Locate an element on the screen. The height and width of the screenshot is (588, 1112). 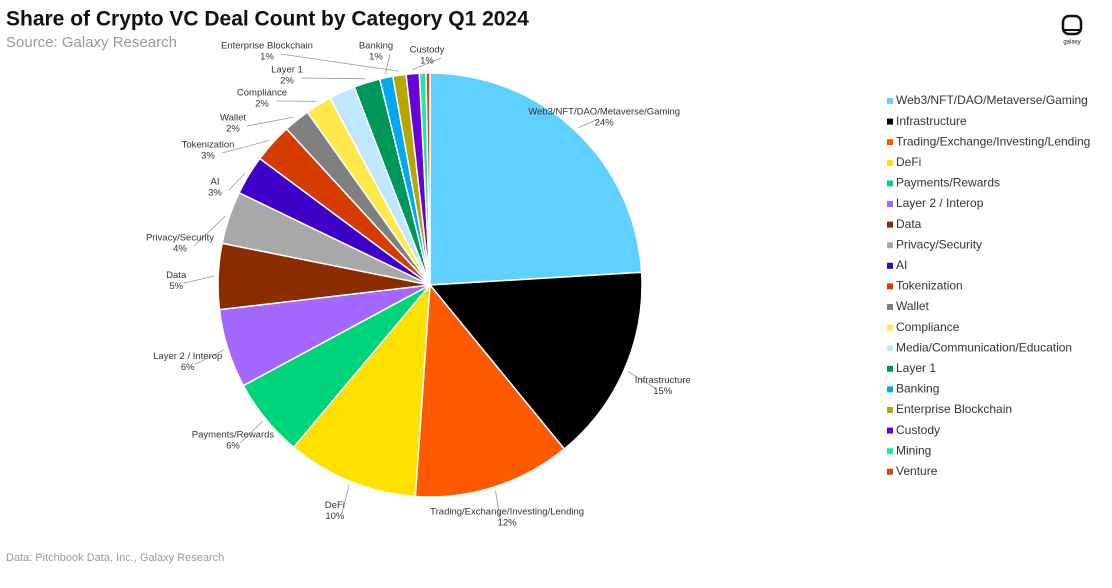
slice-value: 12% is located at coordinates (508, 522).